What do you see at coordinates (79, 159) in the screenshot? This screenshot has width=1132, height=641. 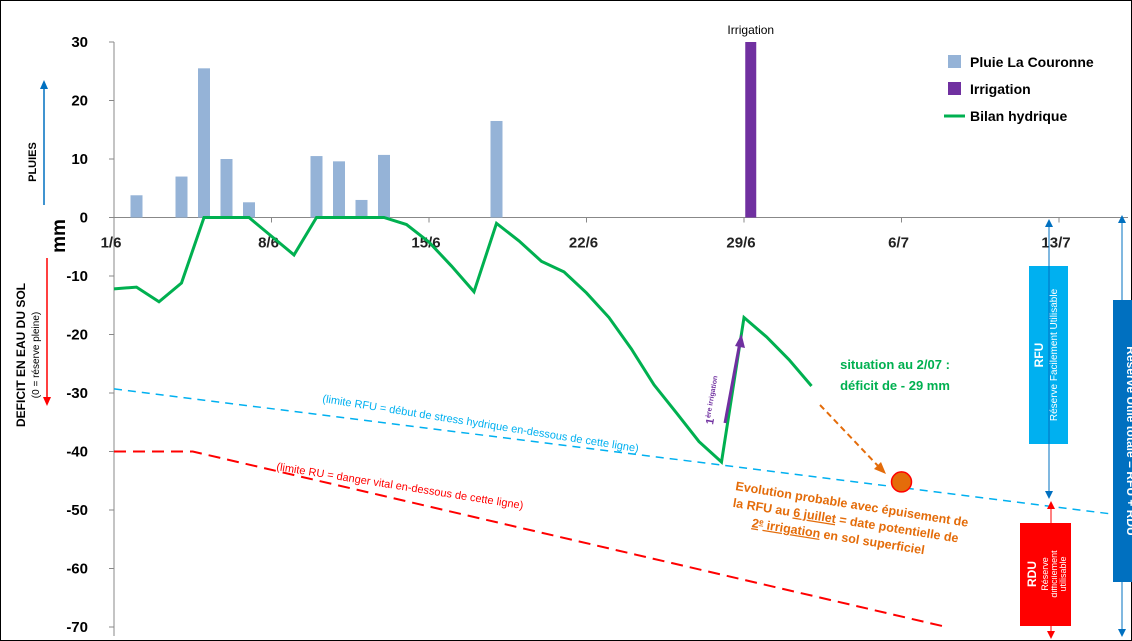 I see `y-tick-label: 10` at bounding box center [79, 159].